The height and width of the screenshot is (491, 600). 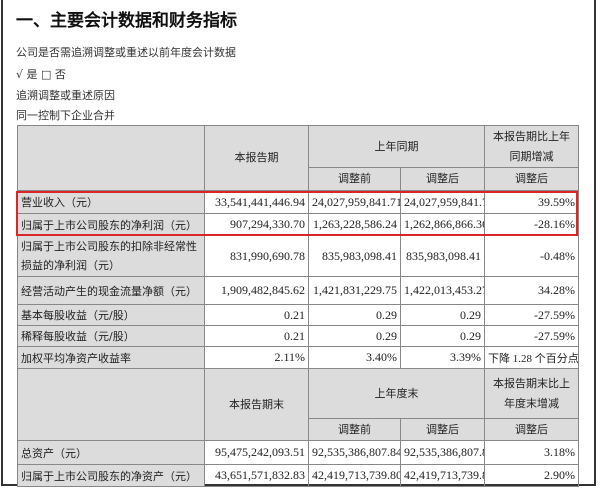 What do you see at coordinates (111, 452) in the screenshot?
I see `row-label: 总资产（元）` at bounding box center [111, 452].